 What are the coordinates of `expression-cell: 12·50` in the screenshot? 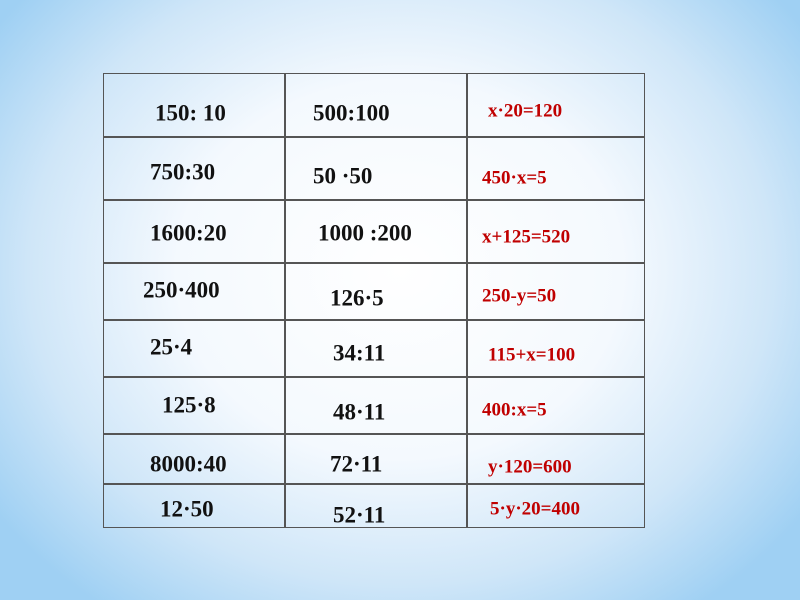 It's located at (187, 509).